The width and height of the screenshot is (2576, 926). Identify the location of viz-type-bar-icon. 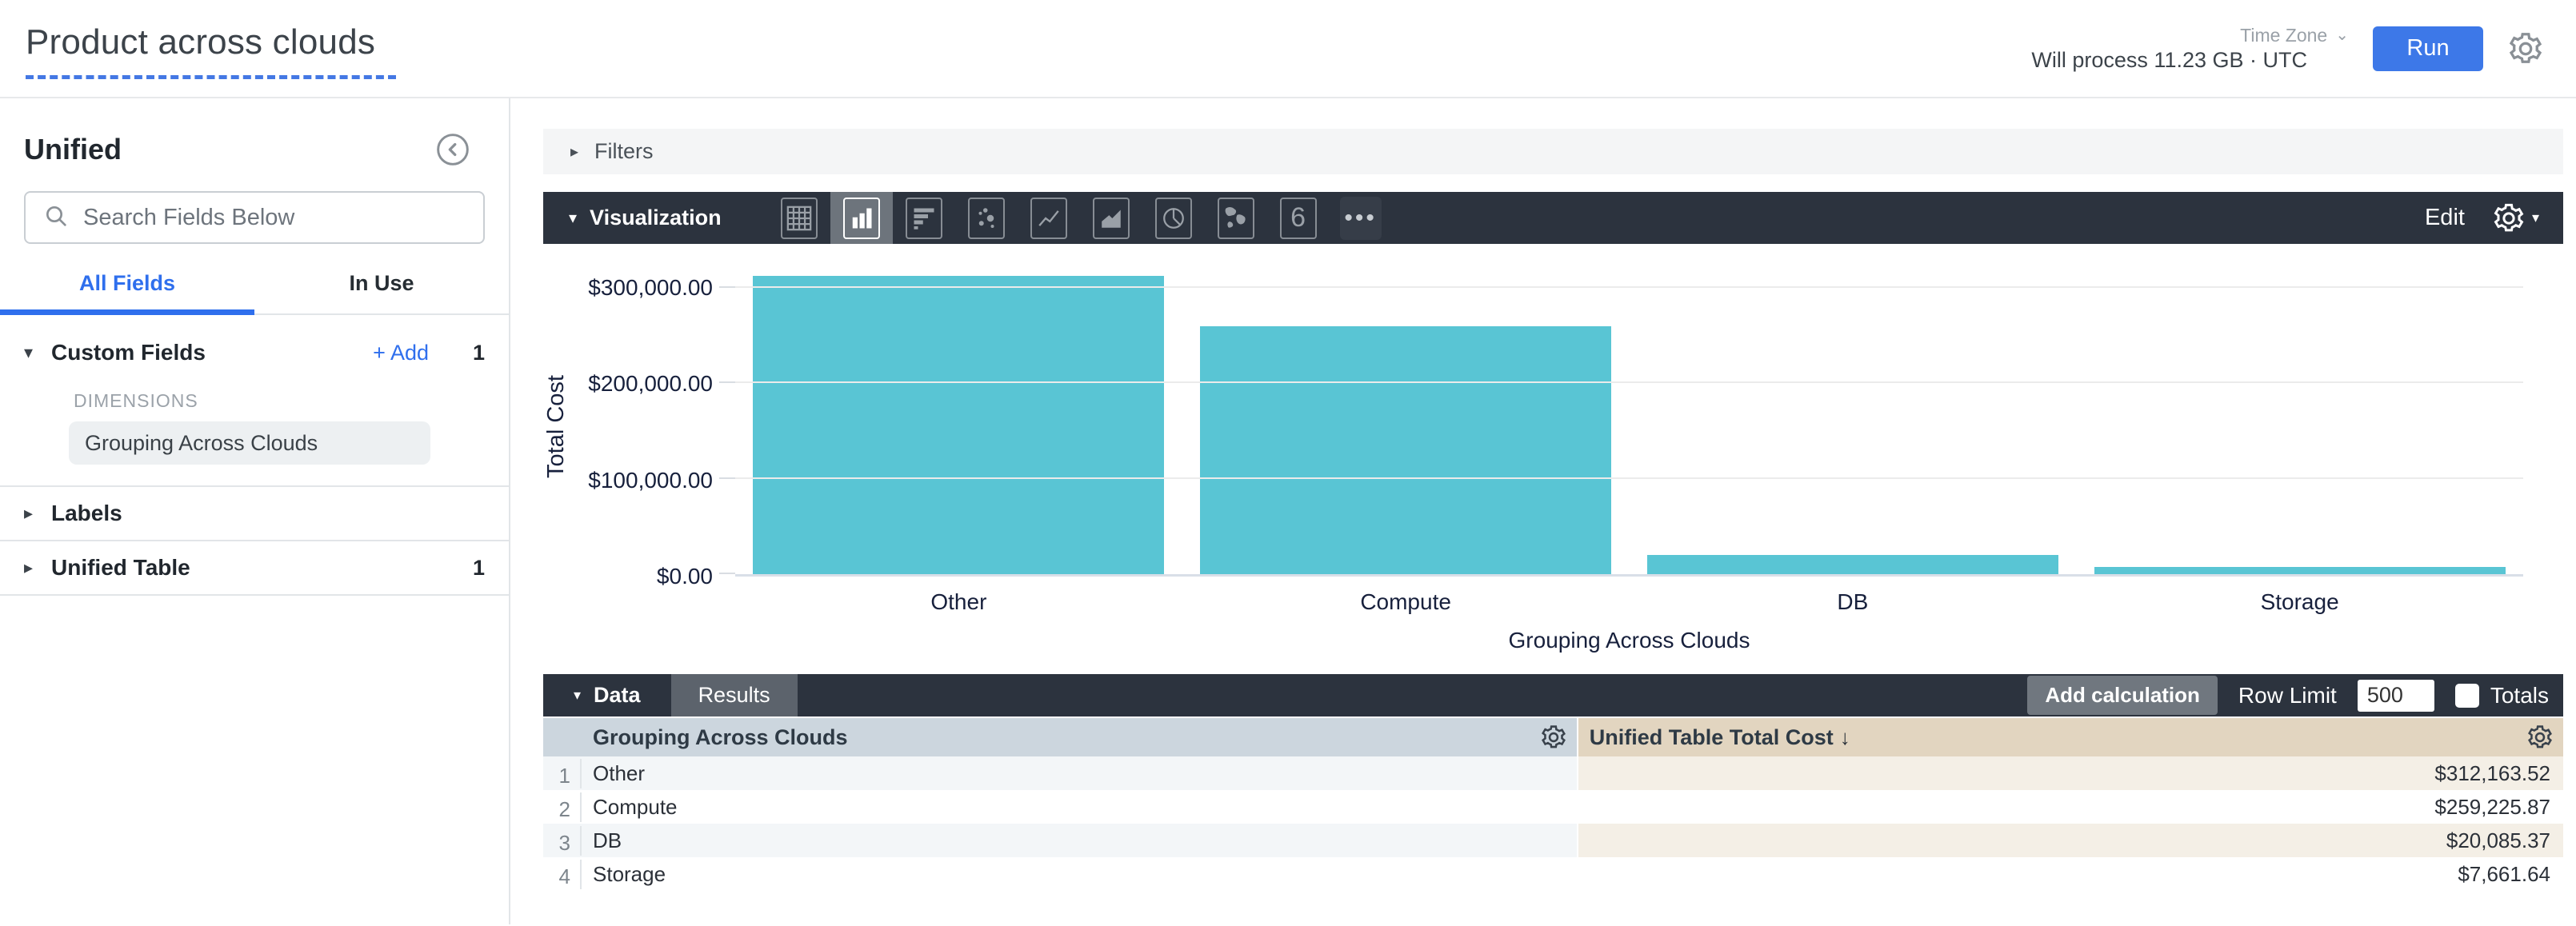
(924, 218).